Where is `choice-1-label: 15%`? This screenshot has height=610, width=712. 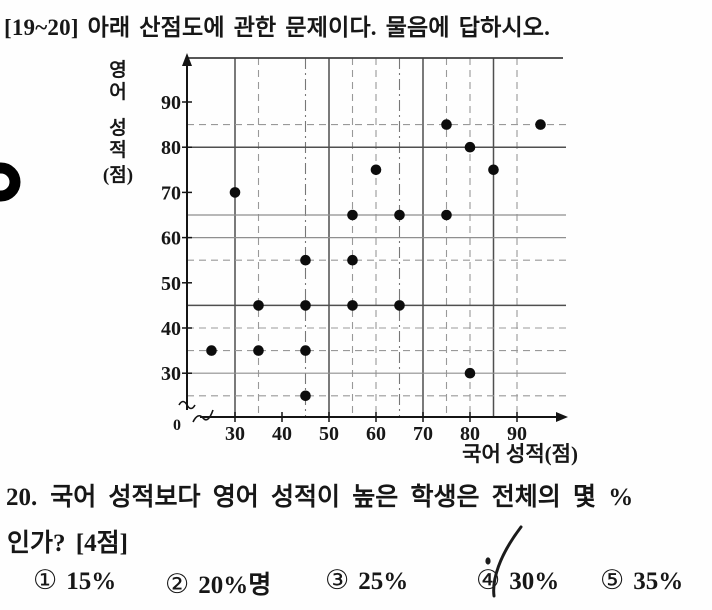
choice-1-label: 15% is located at coordinates (91, 581).